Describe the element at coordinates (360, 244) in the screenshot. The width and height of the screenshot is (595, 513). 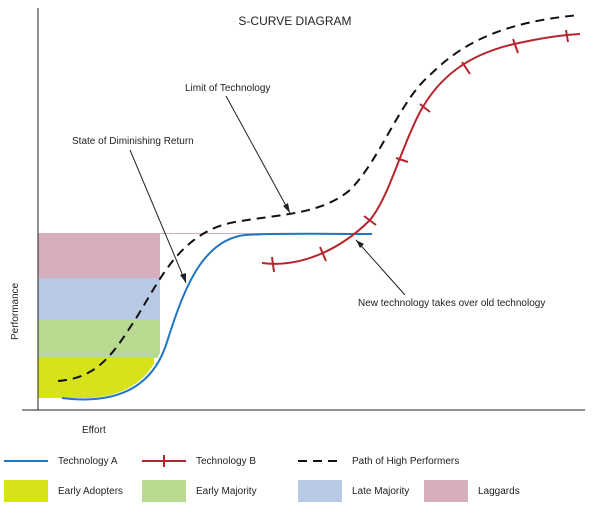
I see `arrowhead-takeover` at that location.